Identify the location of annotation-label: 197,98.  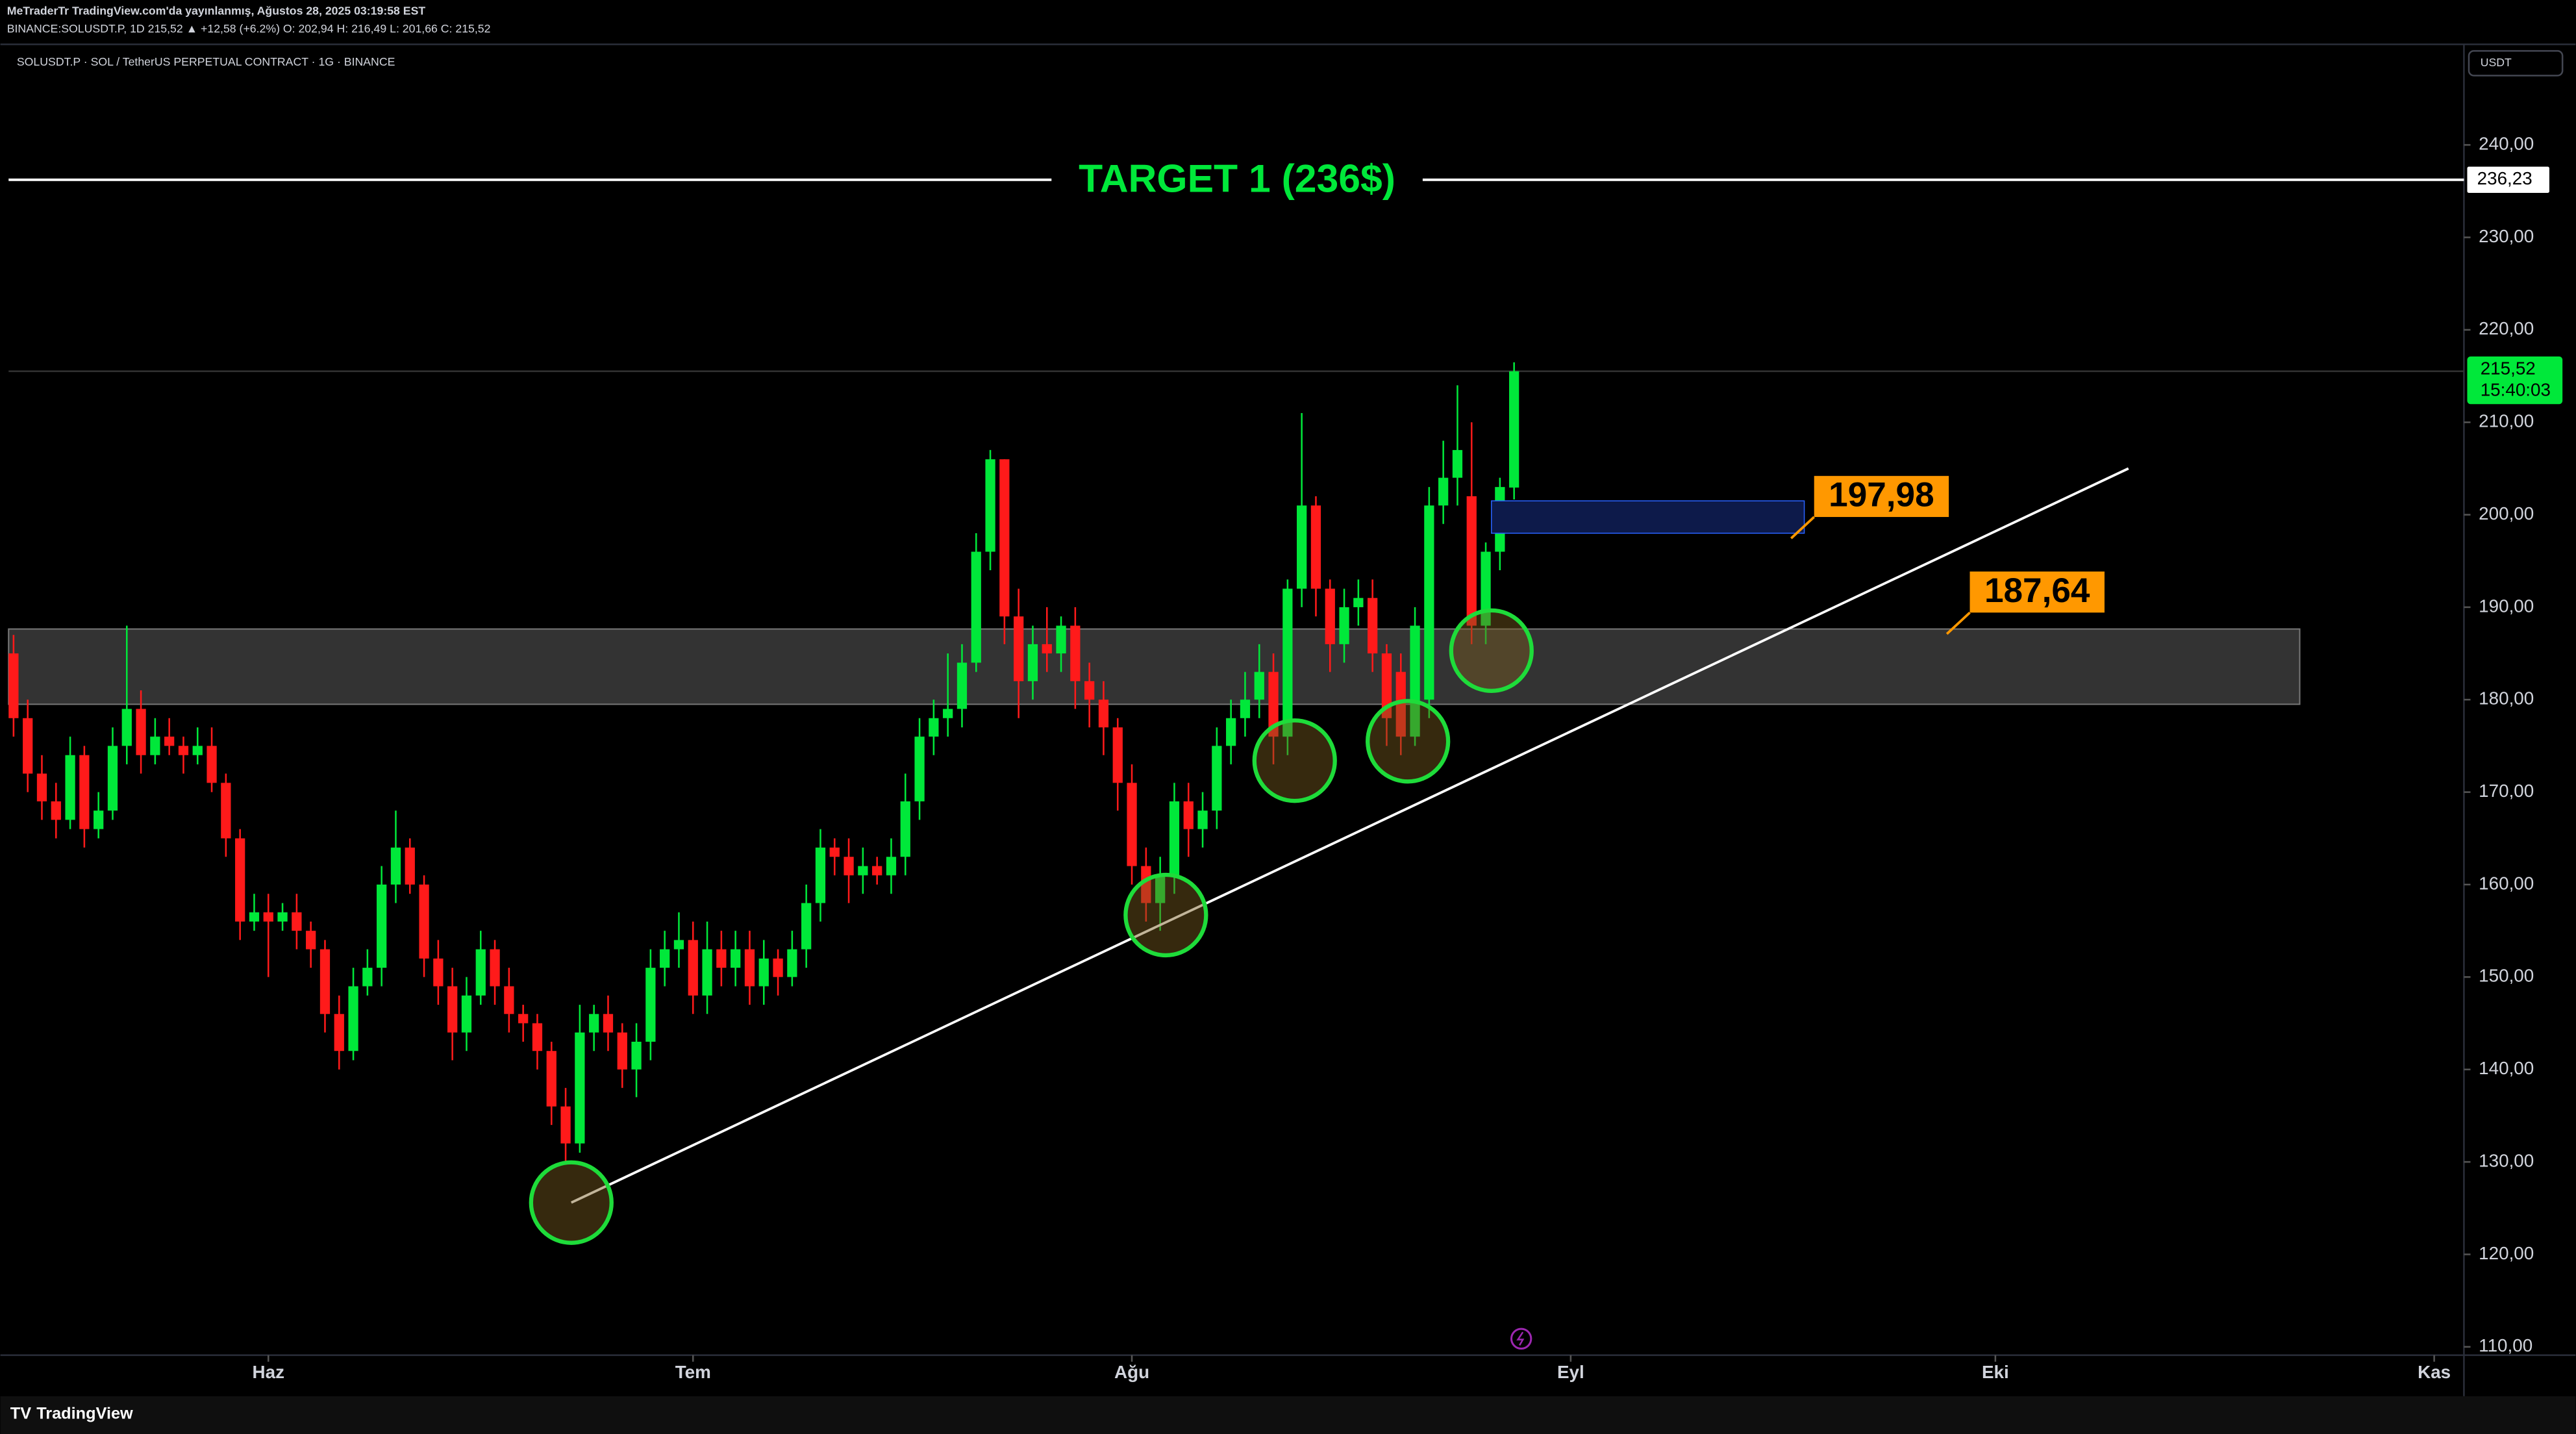
(1881, 495).